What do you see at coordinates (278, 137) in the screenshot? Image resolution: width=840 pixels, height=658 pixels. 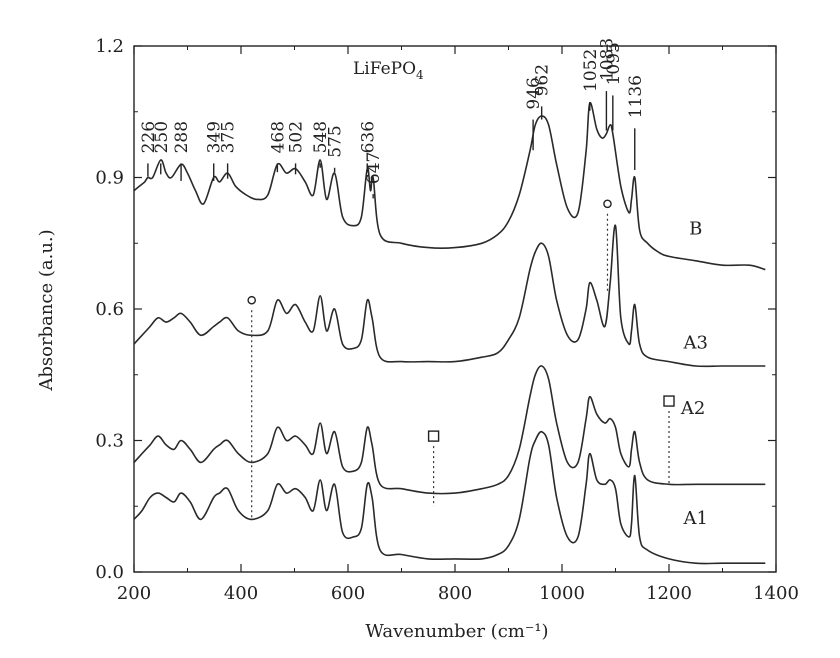 I see `peak-label-468: 468` at bounding box center [278, 137].